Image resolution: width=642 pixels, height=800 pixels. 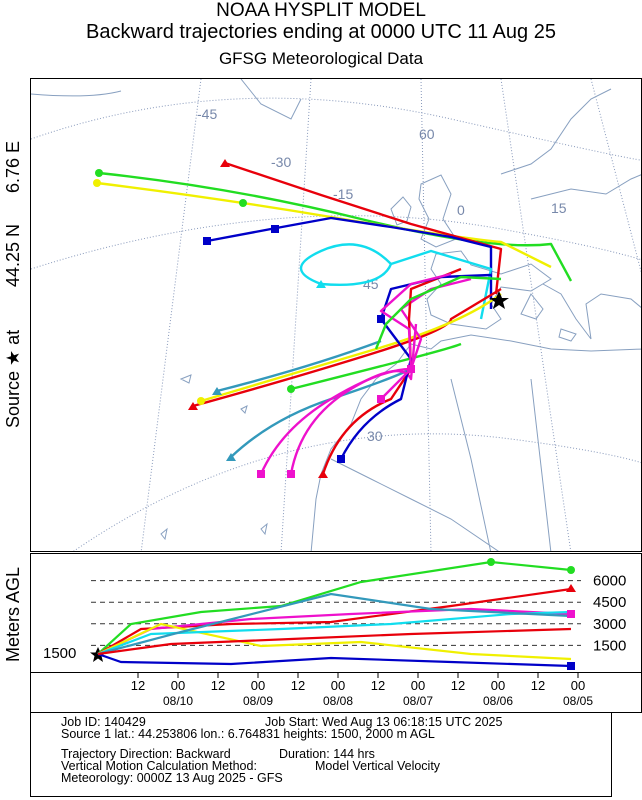 What do you see at coordinates (159, 766) in the screenshot?
I see `vertical-method-label: Vertical Motion Calculation Method:` at bounding box center [159, 766].